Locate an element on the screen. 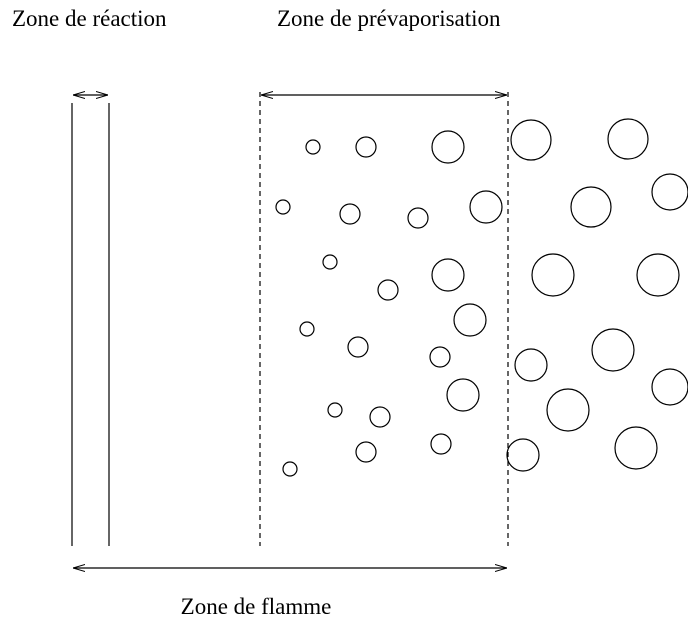  label-reaction: Zone de réaction is located at coordinates (89, 18).